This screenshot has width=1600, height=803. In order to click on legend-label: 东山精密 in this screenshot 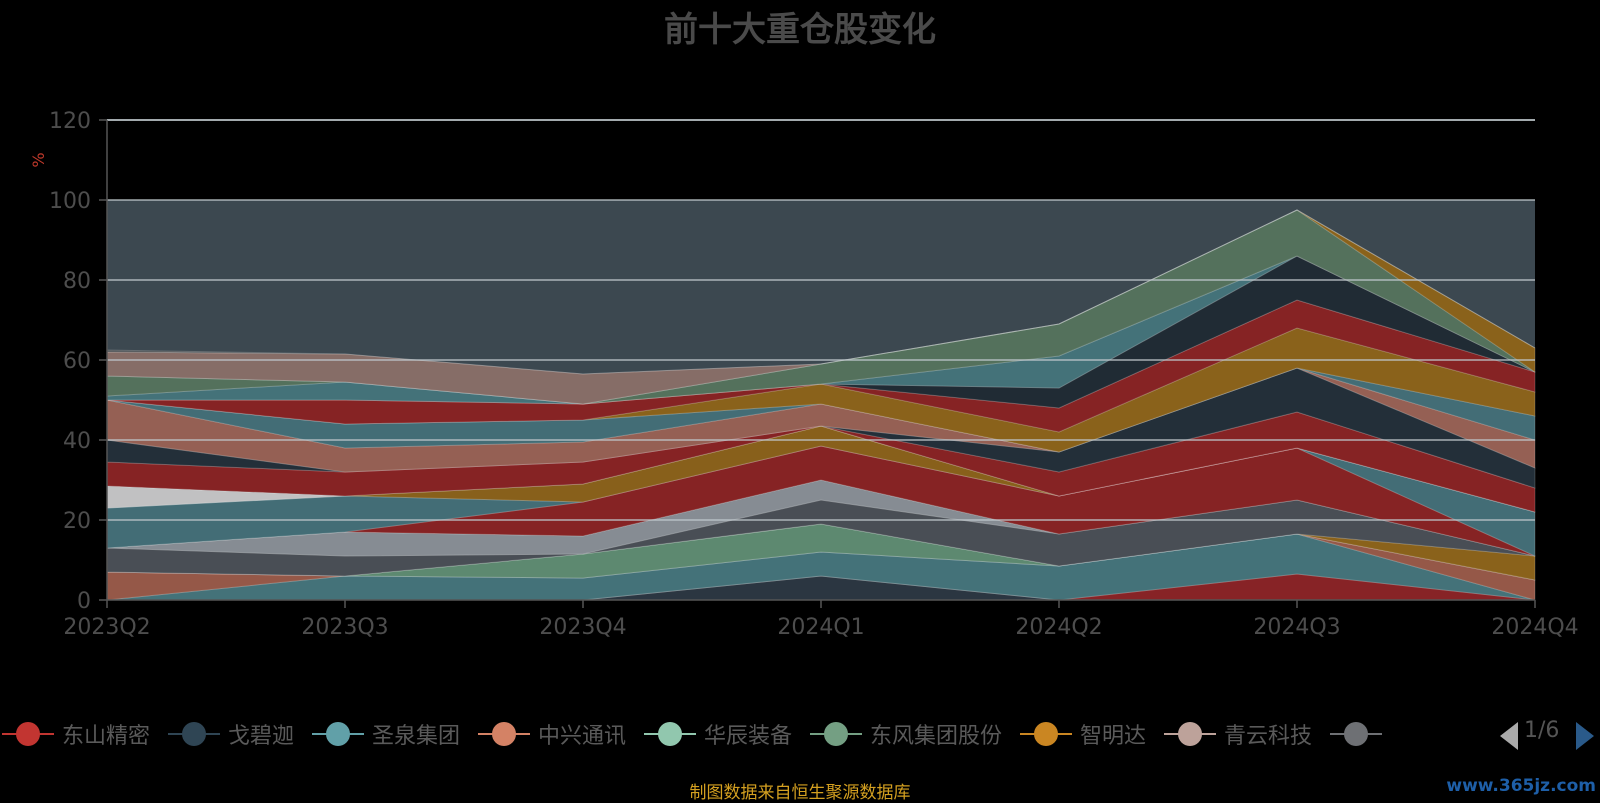, I will do `click(106, 736)`.